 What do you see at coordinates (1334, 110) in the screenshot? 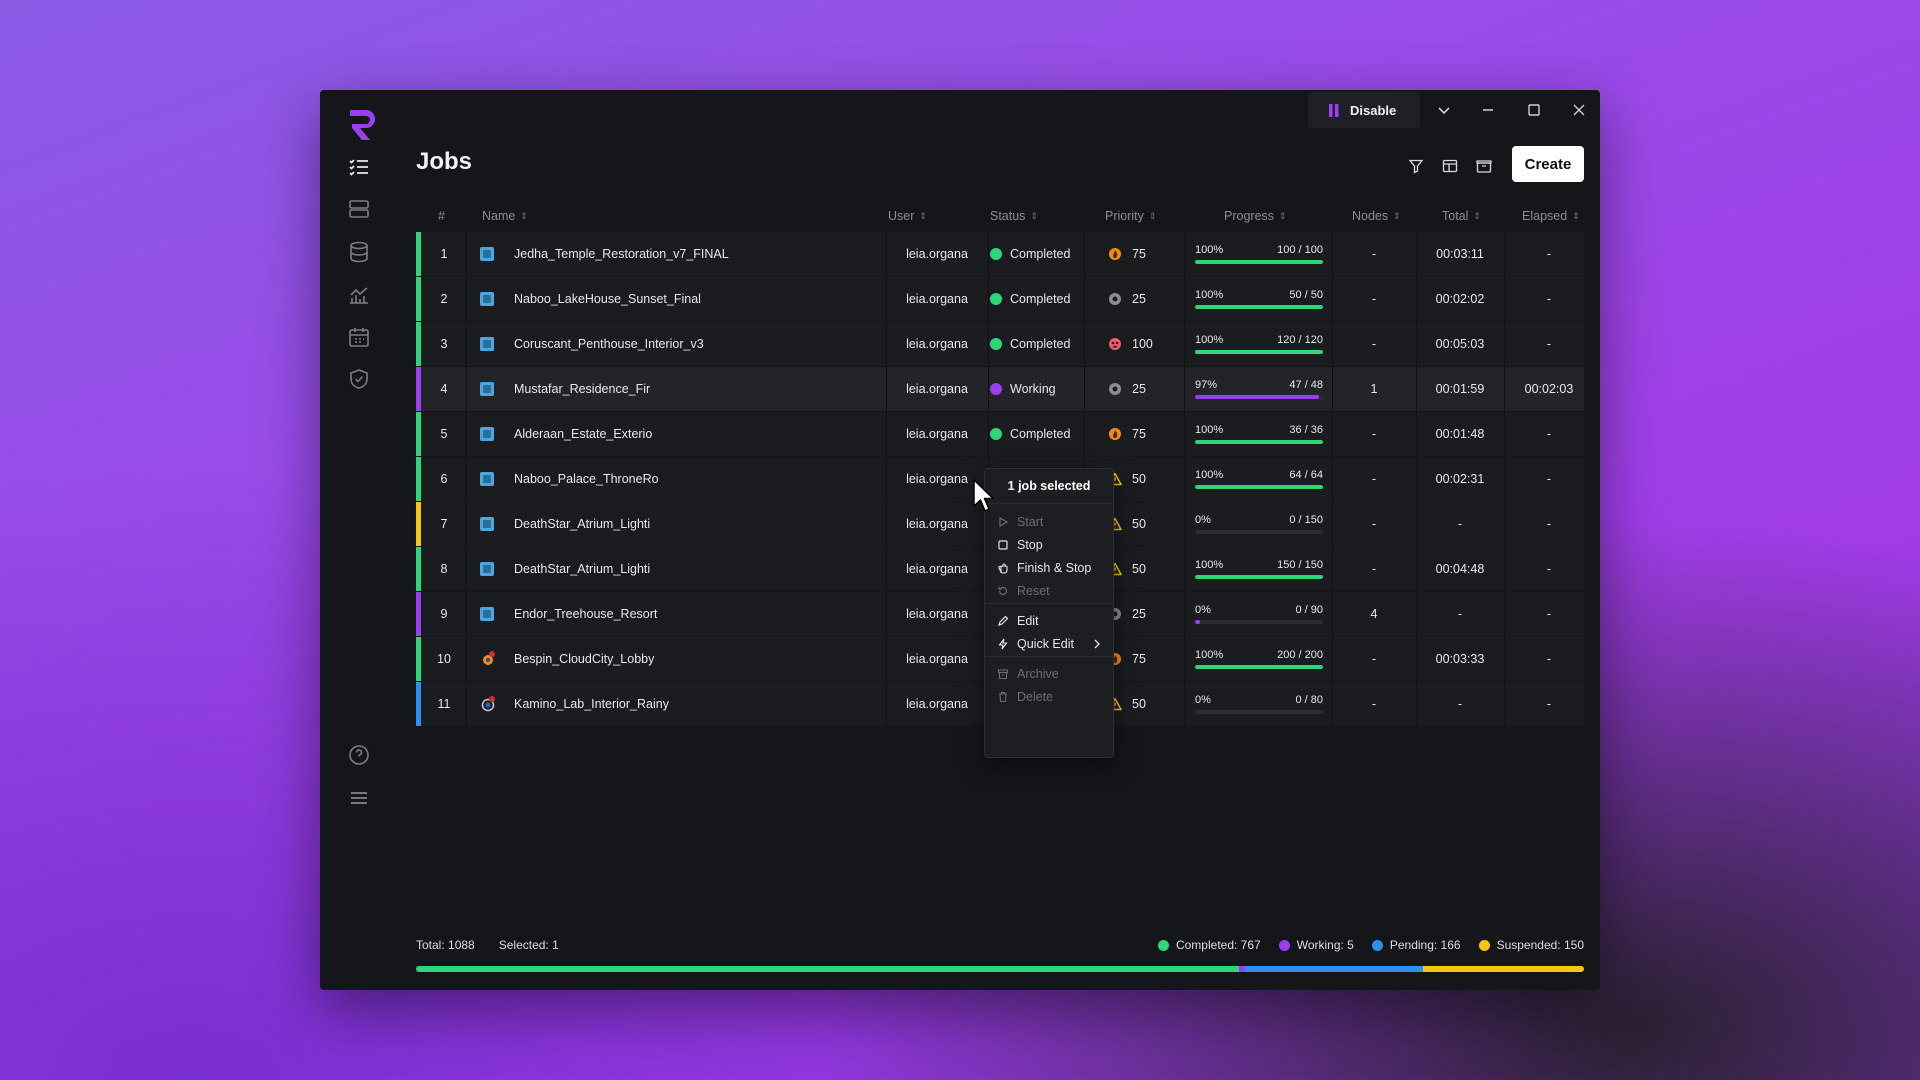
I see `pause-icon` at bounding box center [1334, 110].